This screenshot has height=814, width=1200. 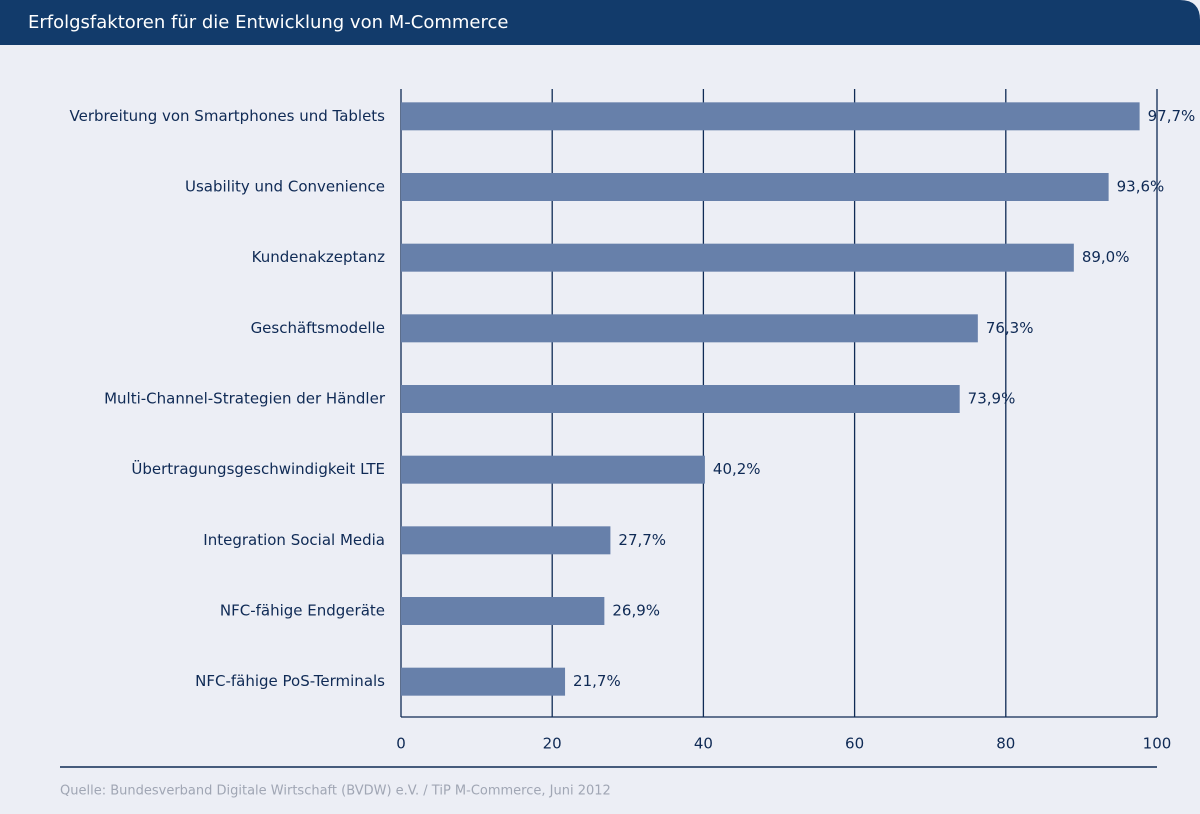 I want to click on x-tick-label: 0, so click(x=401, y=744).